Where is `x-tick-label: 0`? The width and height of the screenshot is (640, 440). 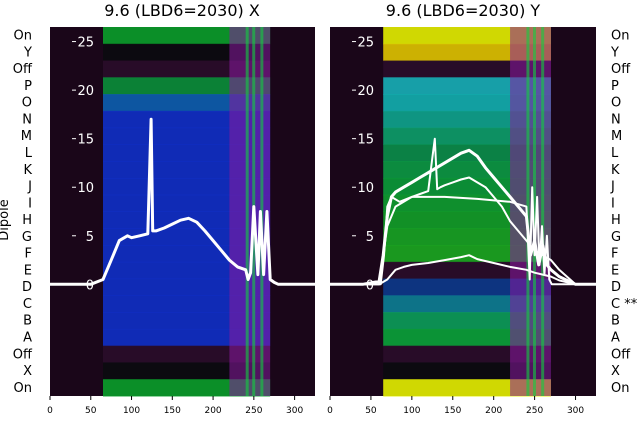
x-tick-label: 0 is located at coordinates (50, 411).